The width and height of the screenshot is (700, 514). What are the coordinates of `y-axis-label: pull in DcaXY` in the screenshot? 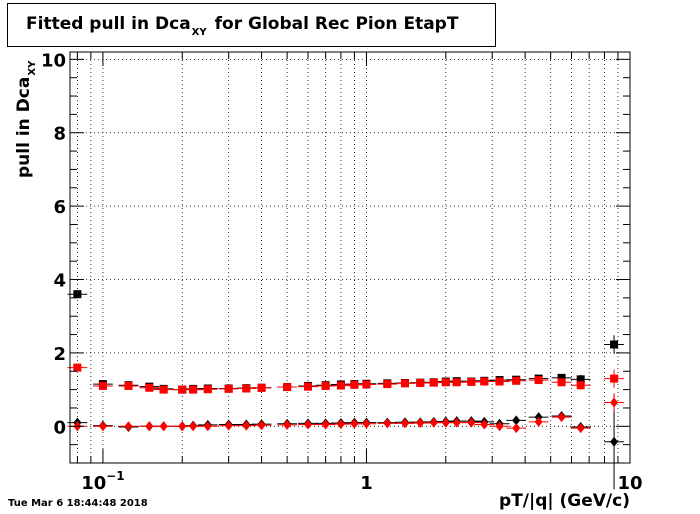 It's located at (26, 119).